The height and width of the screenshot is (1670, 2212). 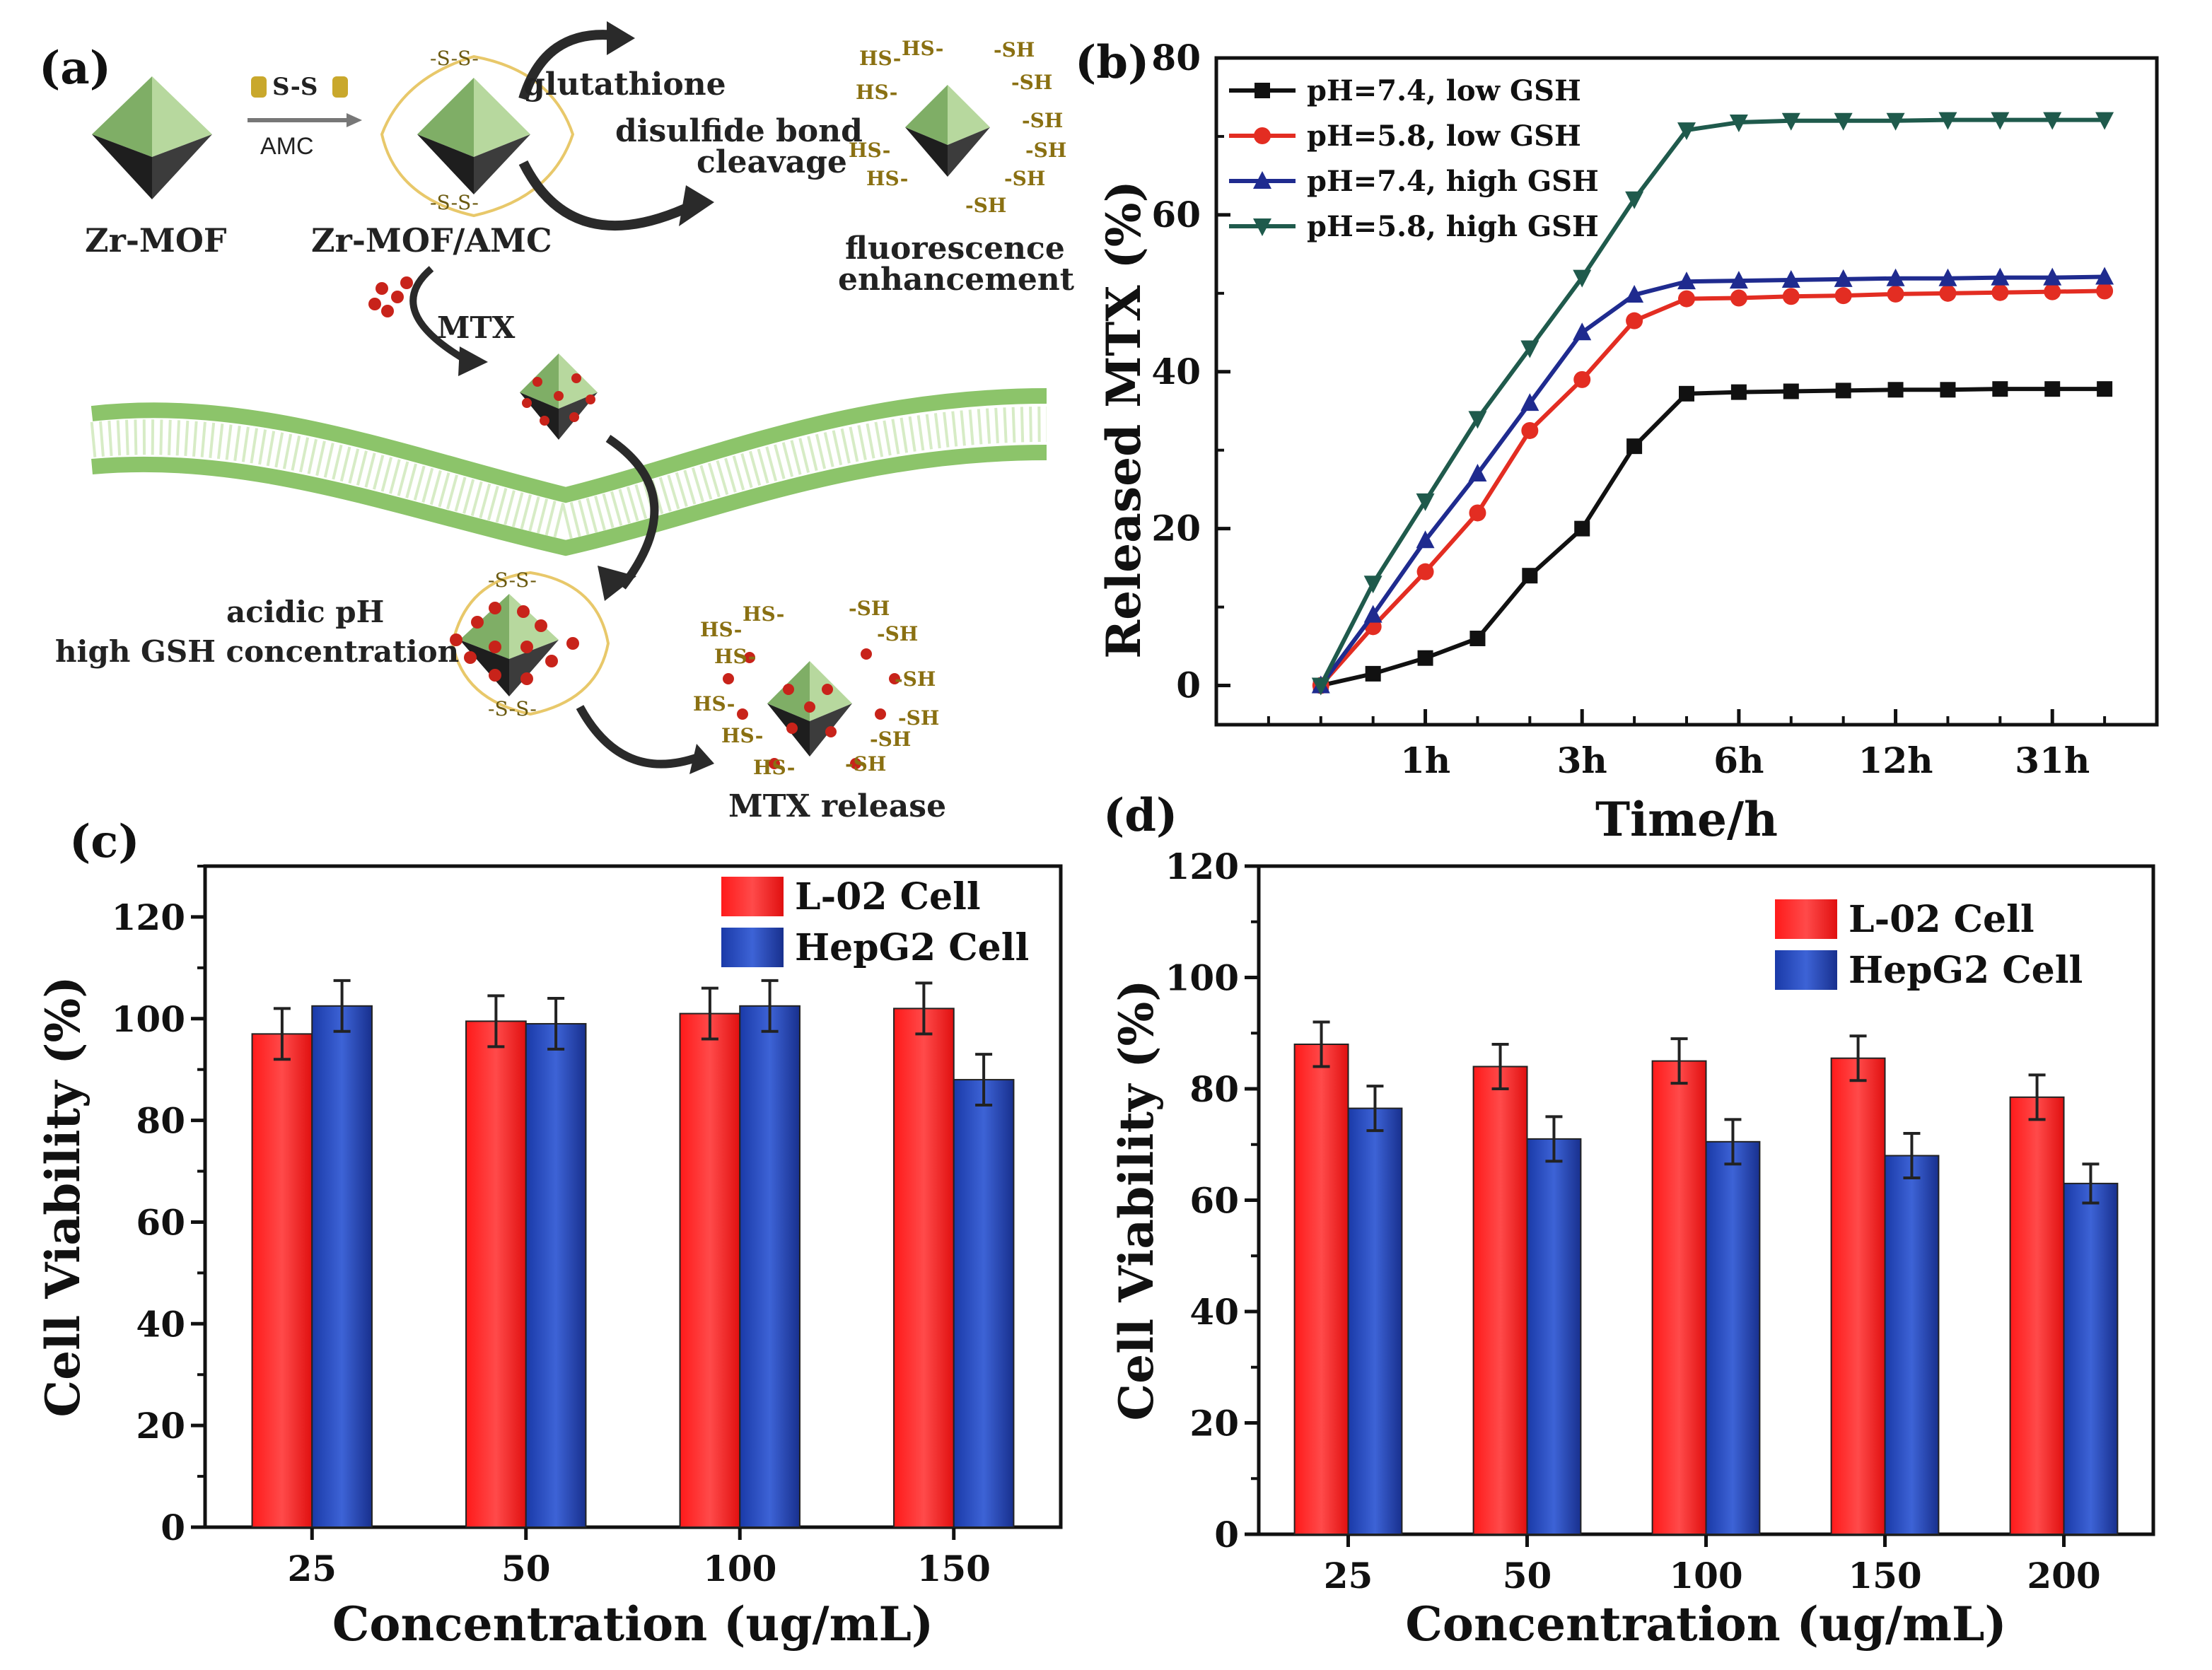 What do you see at coordinates (1123, 419) in the screenshot?
I see `y-axis-title: Released MTX (%)` at bounding box center [1123, 419].